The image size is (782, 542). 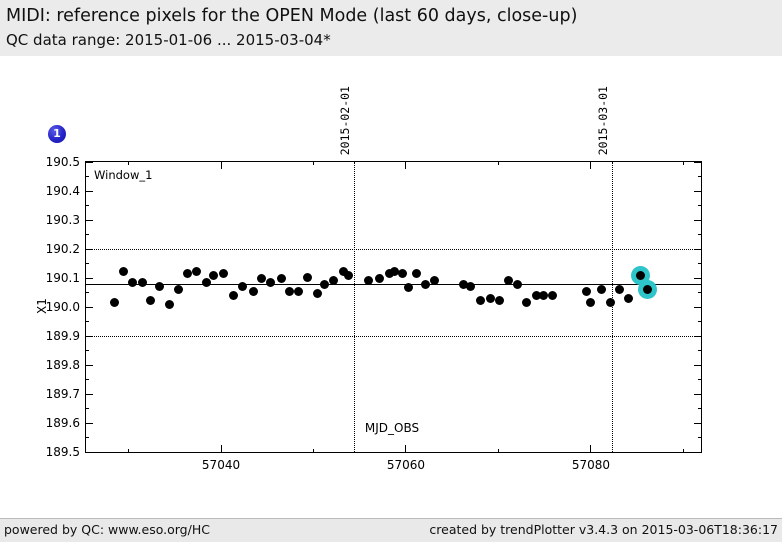 I want to click on y-tick-label: 189.5, so click(x=62, y=452).